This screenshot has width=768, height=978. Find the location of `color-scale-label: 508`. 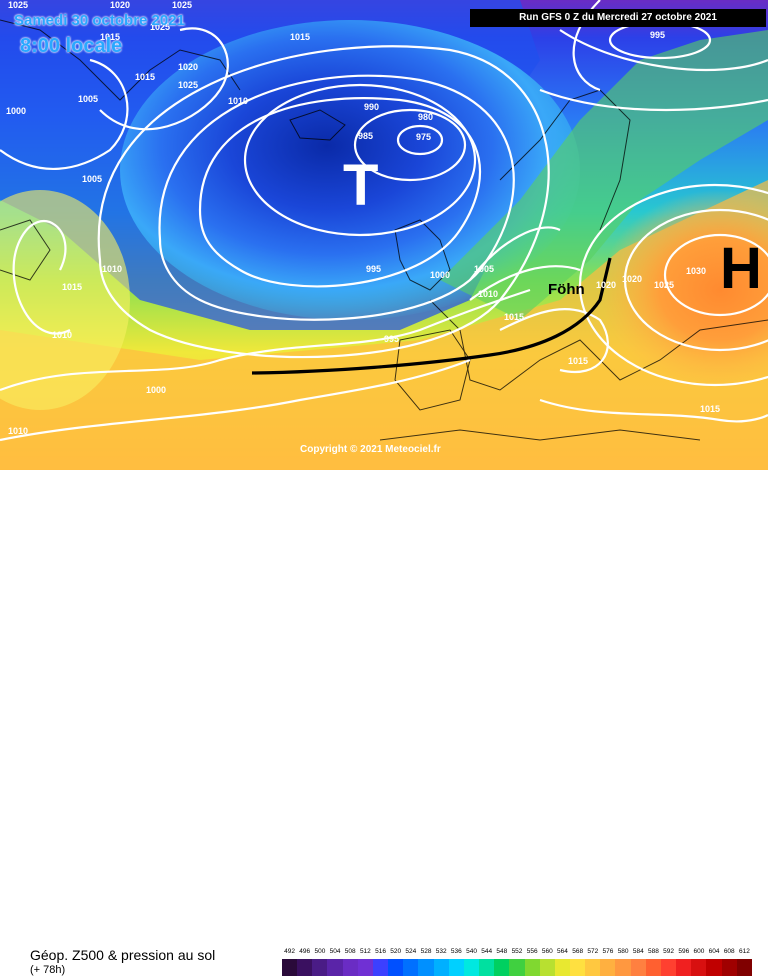

color-scale-label: 508 is located at coordinates (350, 951).